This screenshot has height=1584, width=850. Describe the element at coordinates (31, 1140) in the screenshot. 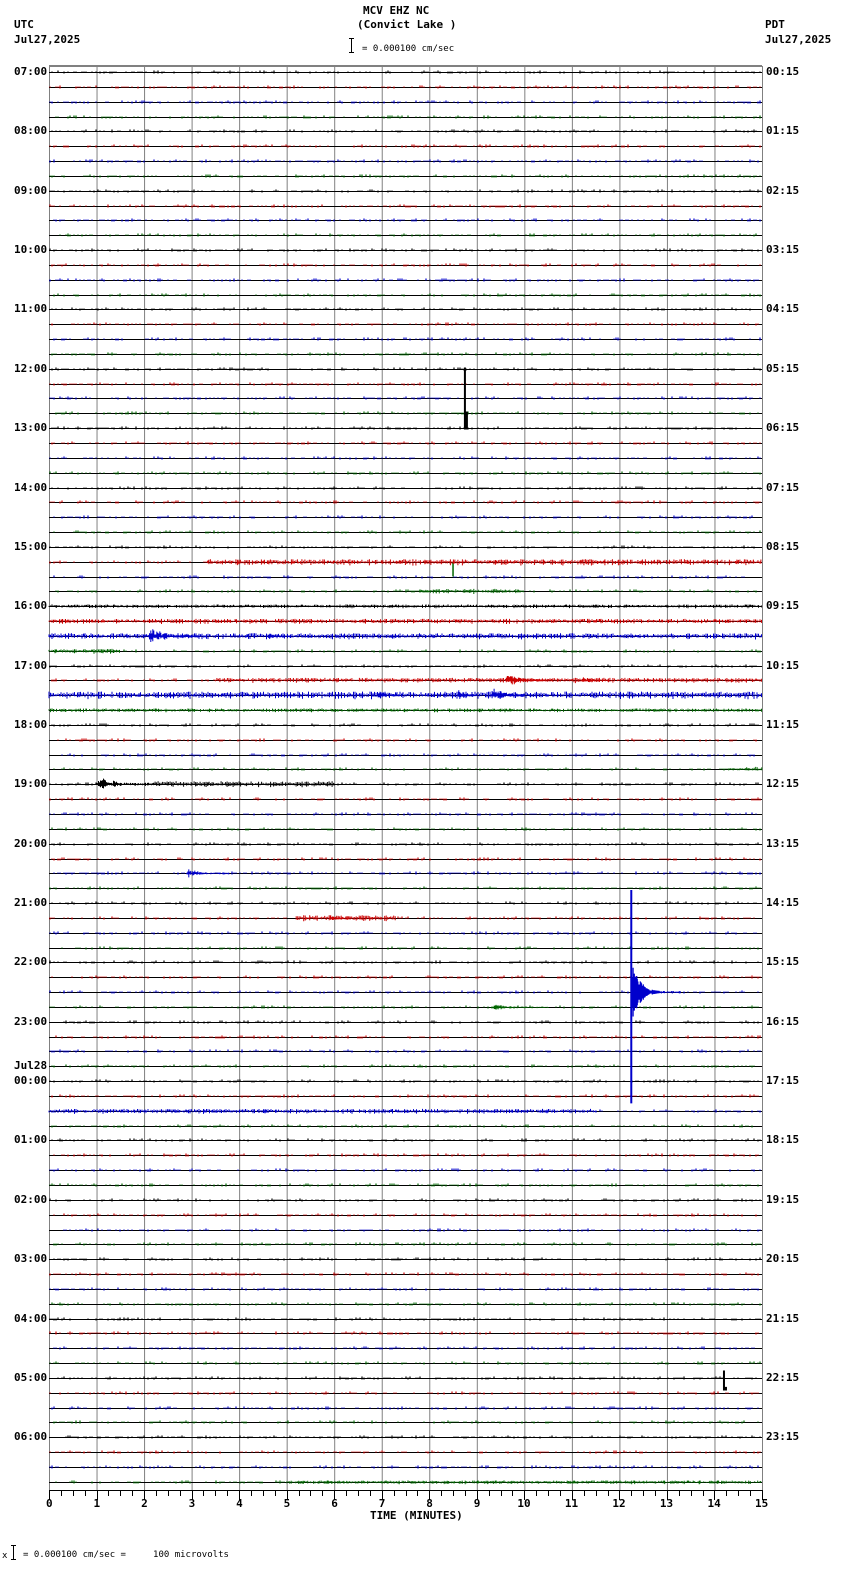

I see `utc-hour-label: 01:00` at that location.